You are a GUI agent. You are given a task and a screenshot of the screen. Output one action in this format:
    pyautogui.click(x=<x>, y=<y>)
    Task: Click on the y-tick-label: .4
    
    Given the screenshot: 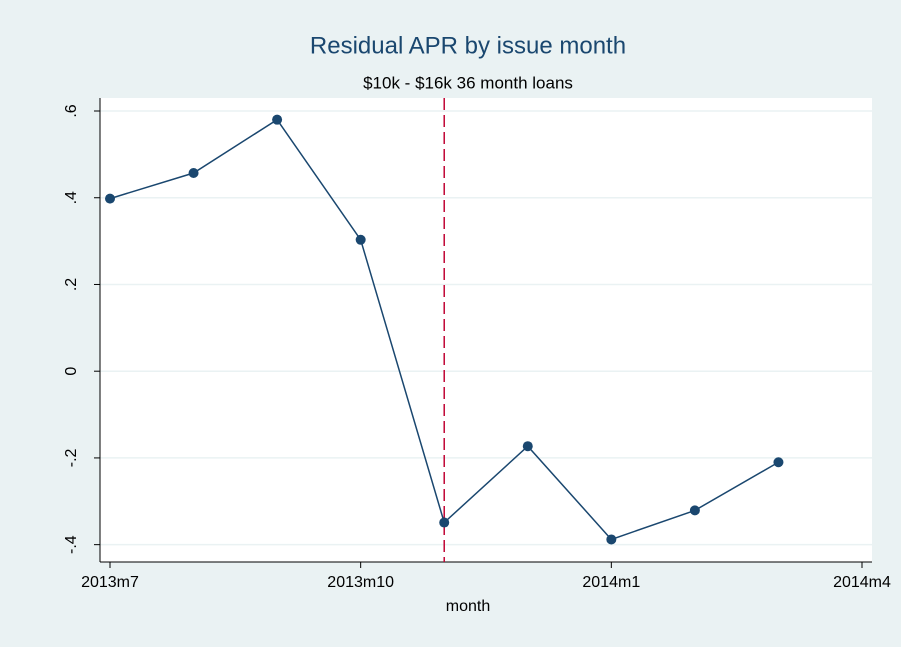 What is the action you would take?
    pyautogui.click(x=71, y=197)
    